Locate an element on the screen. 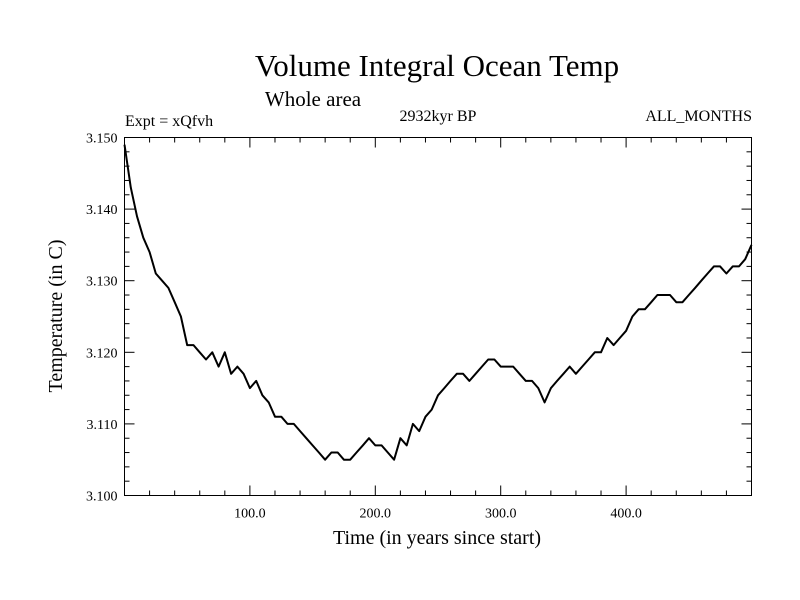 This screenshot has height=600, width=800. x-tick-label: 300.0 is located at coordinates (501, 514).